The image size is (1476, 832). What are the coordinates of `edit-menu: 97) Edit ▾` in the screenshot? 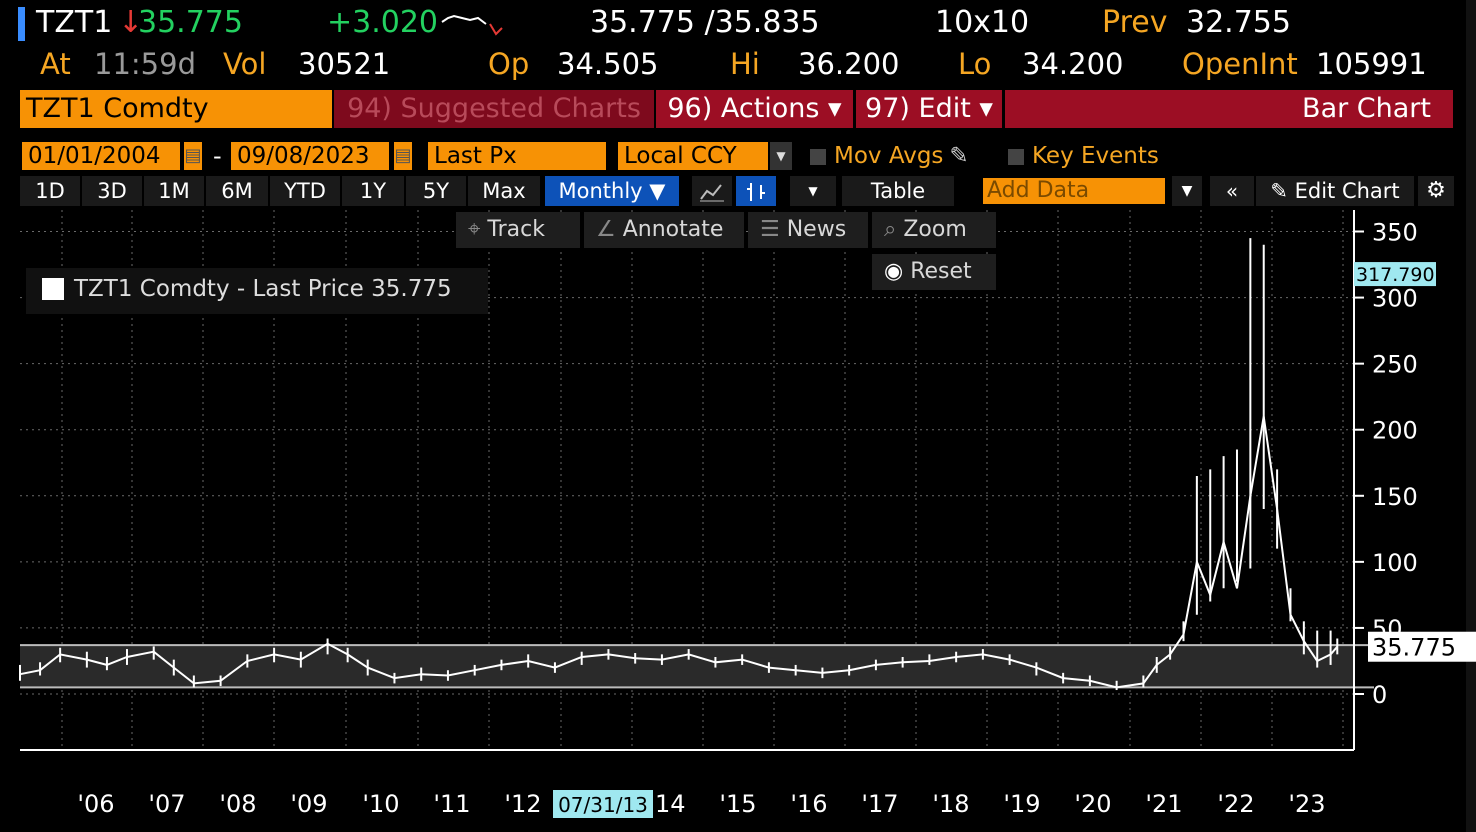 It's located at (929, 109).